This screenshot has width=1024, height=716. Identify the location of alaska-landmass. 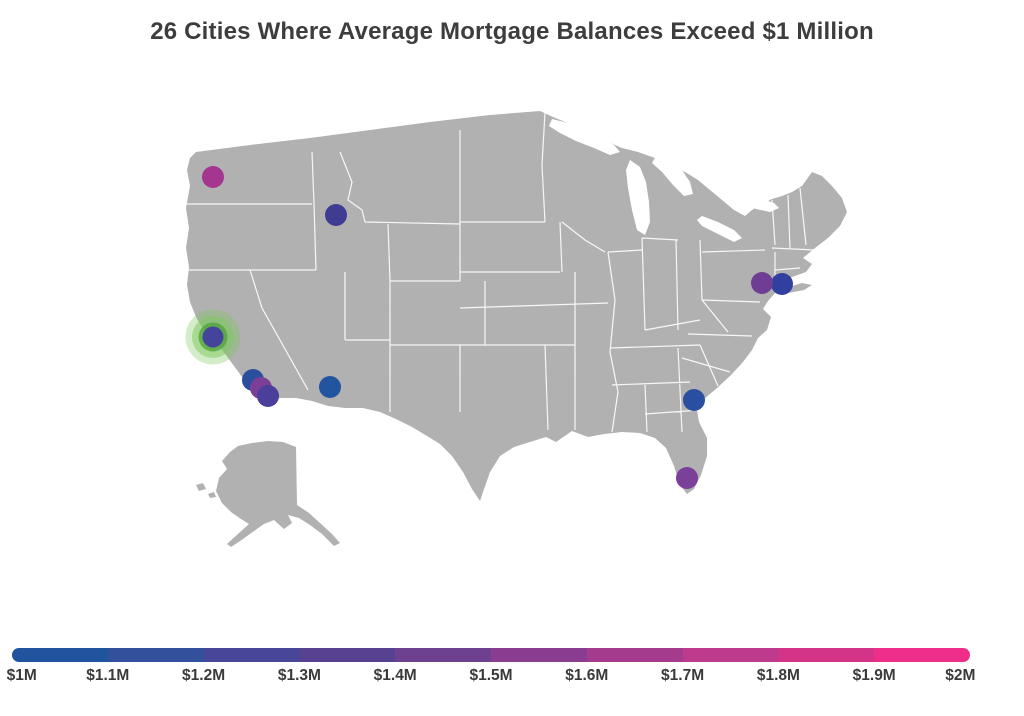
(268, 494).